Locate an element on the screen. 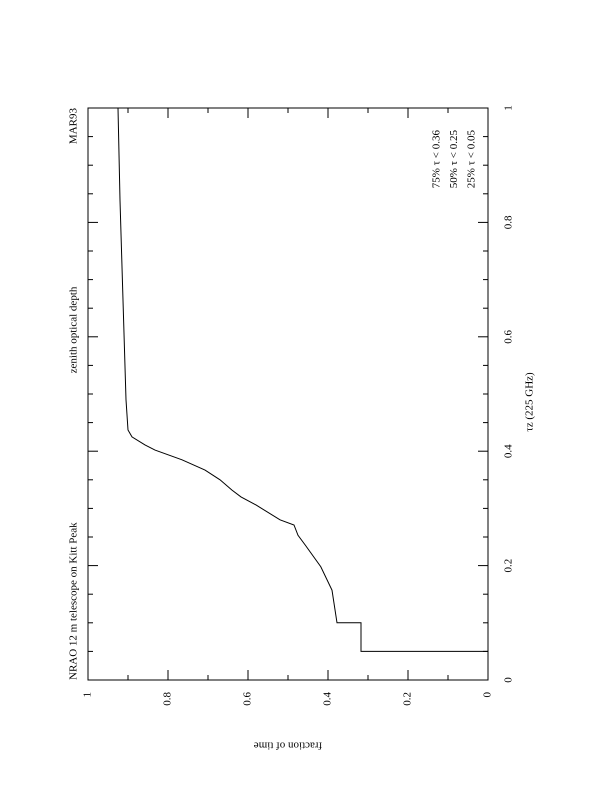 This screenshot has height=792, width=616. y-tick-label: 1 is located at coordinates (88, 695).